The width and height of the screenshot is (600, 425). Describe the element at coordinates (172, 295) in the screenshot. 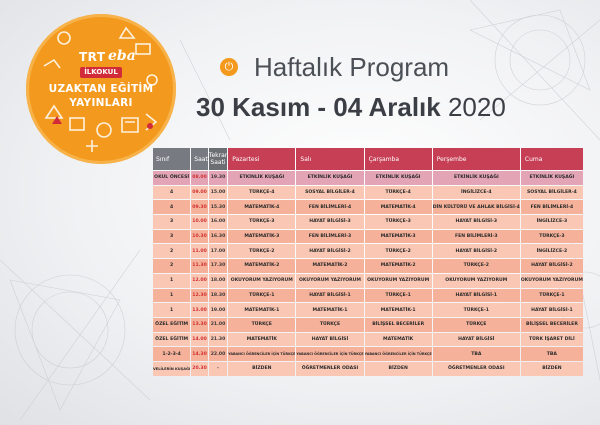

I see `cell-sinif: 1` at that location.